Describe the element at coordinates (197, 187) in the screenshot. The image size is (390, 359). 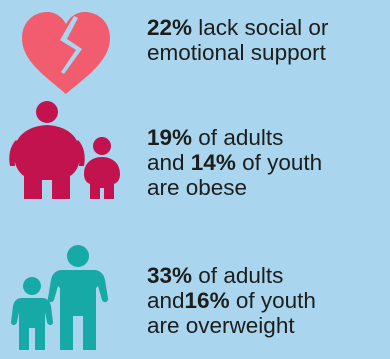
I see `obese-line-3-text: are obese` at that location.